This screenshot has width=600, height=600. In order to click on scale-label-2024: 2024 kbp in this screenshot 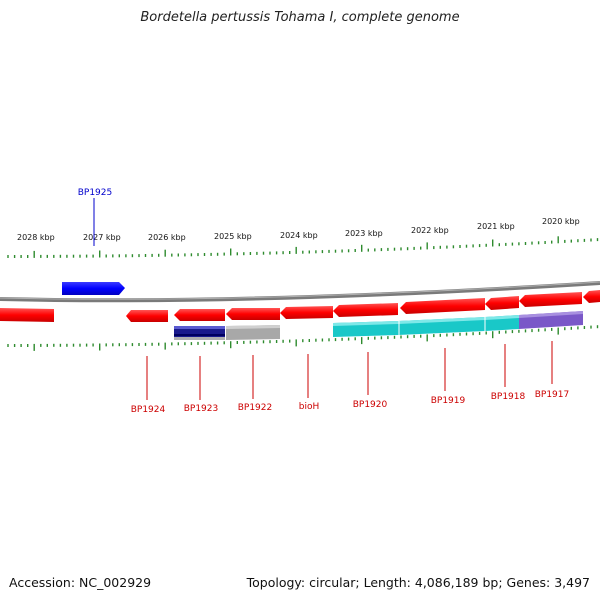, I will do `click(299, 235)`.